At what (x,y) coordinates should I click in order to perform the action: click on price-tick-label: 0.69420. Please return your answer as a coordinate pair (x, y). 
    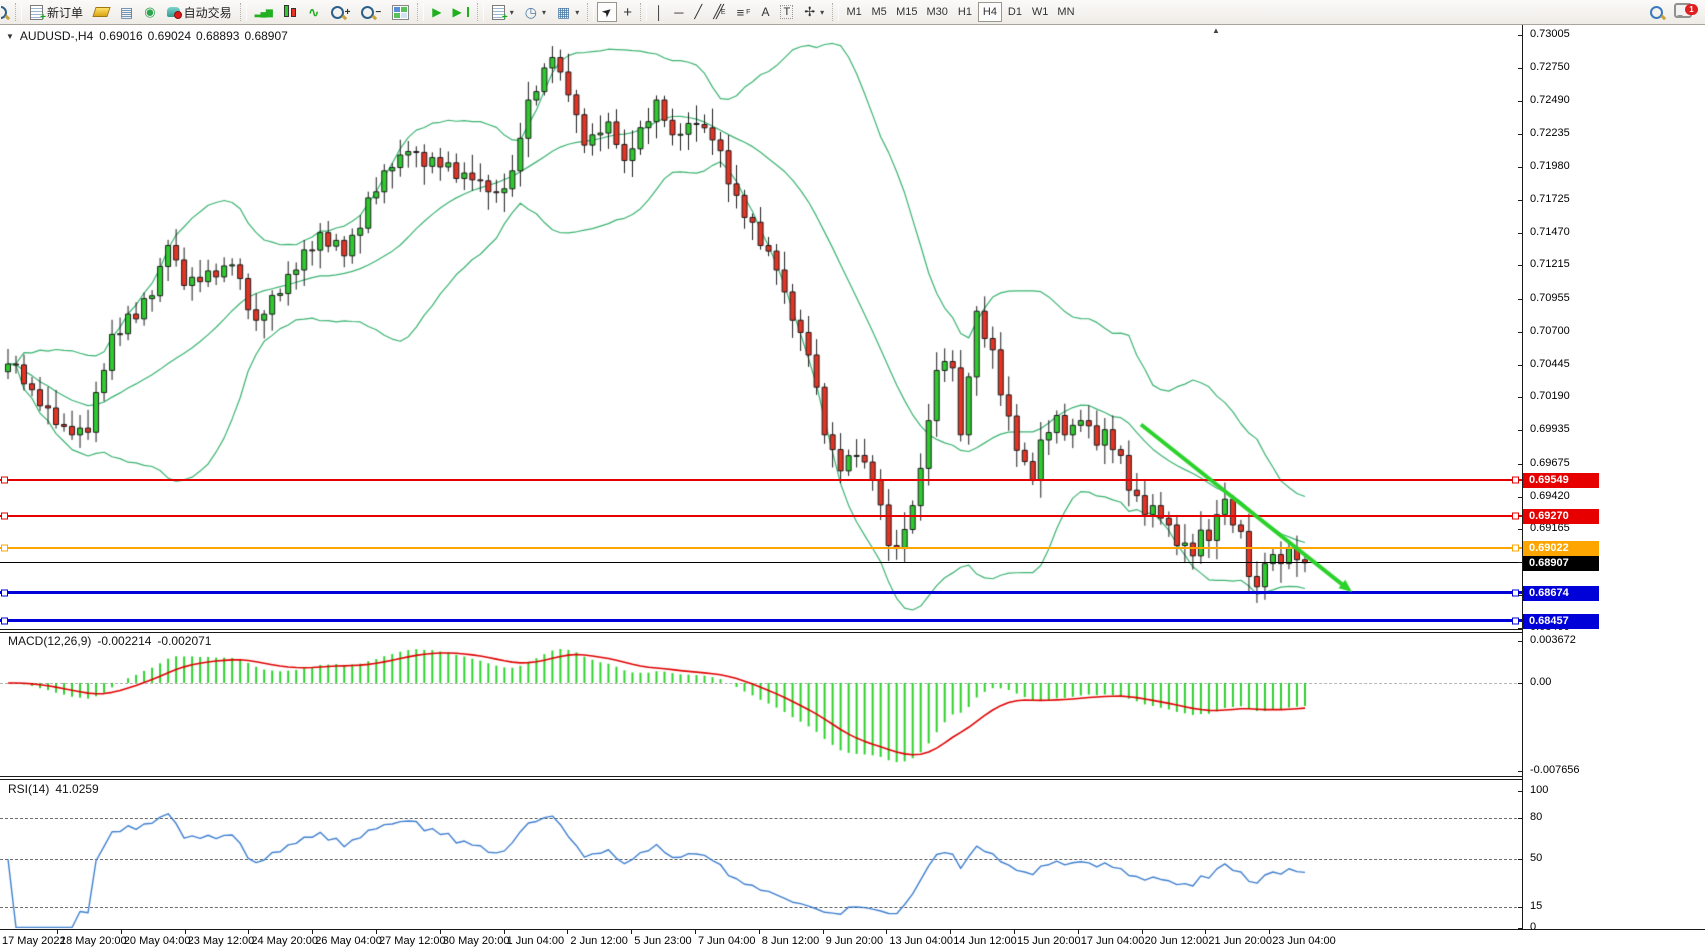
    Looking at the image, I should click on (1550, 495).